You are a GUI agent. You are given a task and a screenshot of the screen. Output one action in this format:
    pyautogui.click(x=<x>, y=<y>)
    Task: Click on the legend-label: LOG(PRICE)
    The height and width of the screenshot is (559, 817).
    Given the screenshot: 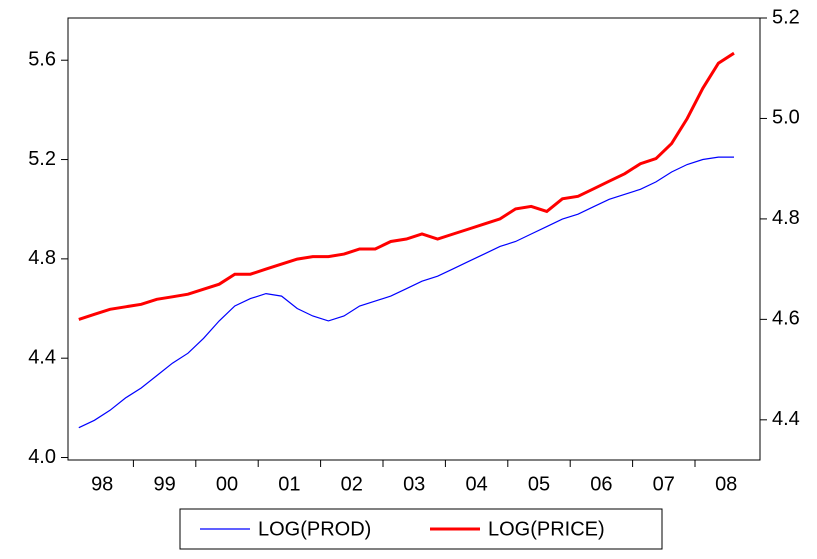 What is the action you would take?
    pyautogui.click(x=546, y=529)
    